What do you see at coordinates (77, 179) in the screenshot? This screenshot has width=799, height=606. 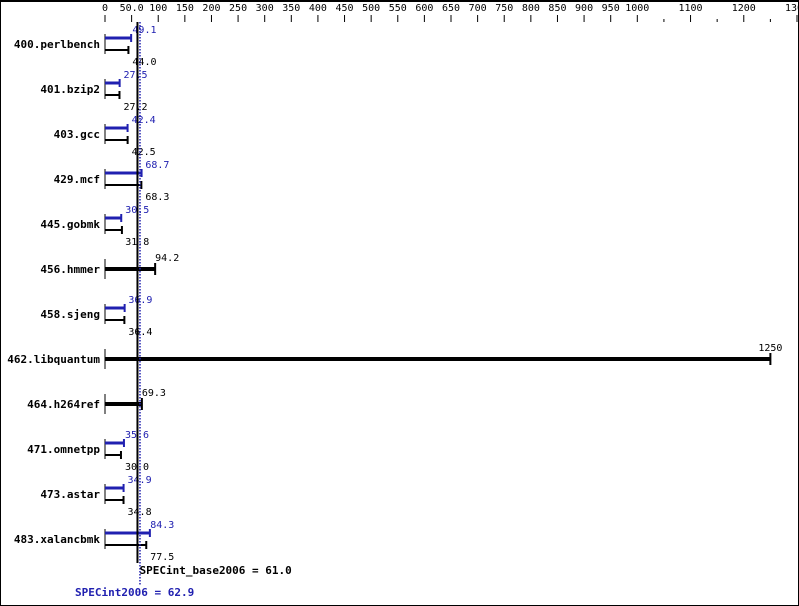 I see `category-label: 429.mcf` at bounding box center [77, 179].